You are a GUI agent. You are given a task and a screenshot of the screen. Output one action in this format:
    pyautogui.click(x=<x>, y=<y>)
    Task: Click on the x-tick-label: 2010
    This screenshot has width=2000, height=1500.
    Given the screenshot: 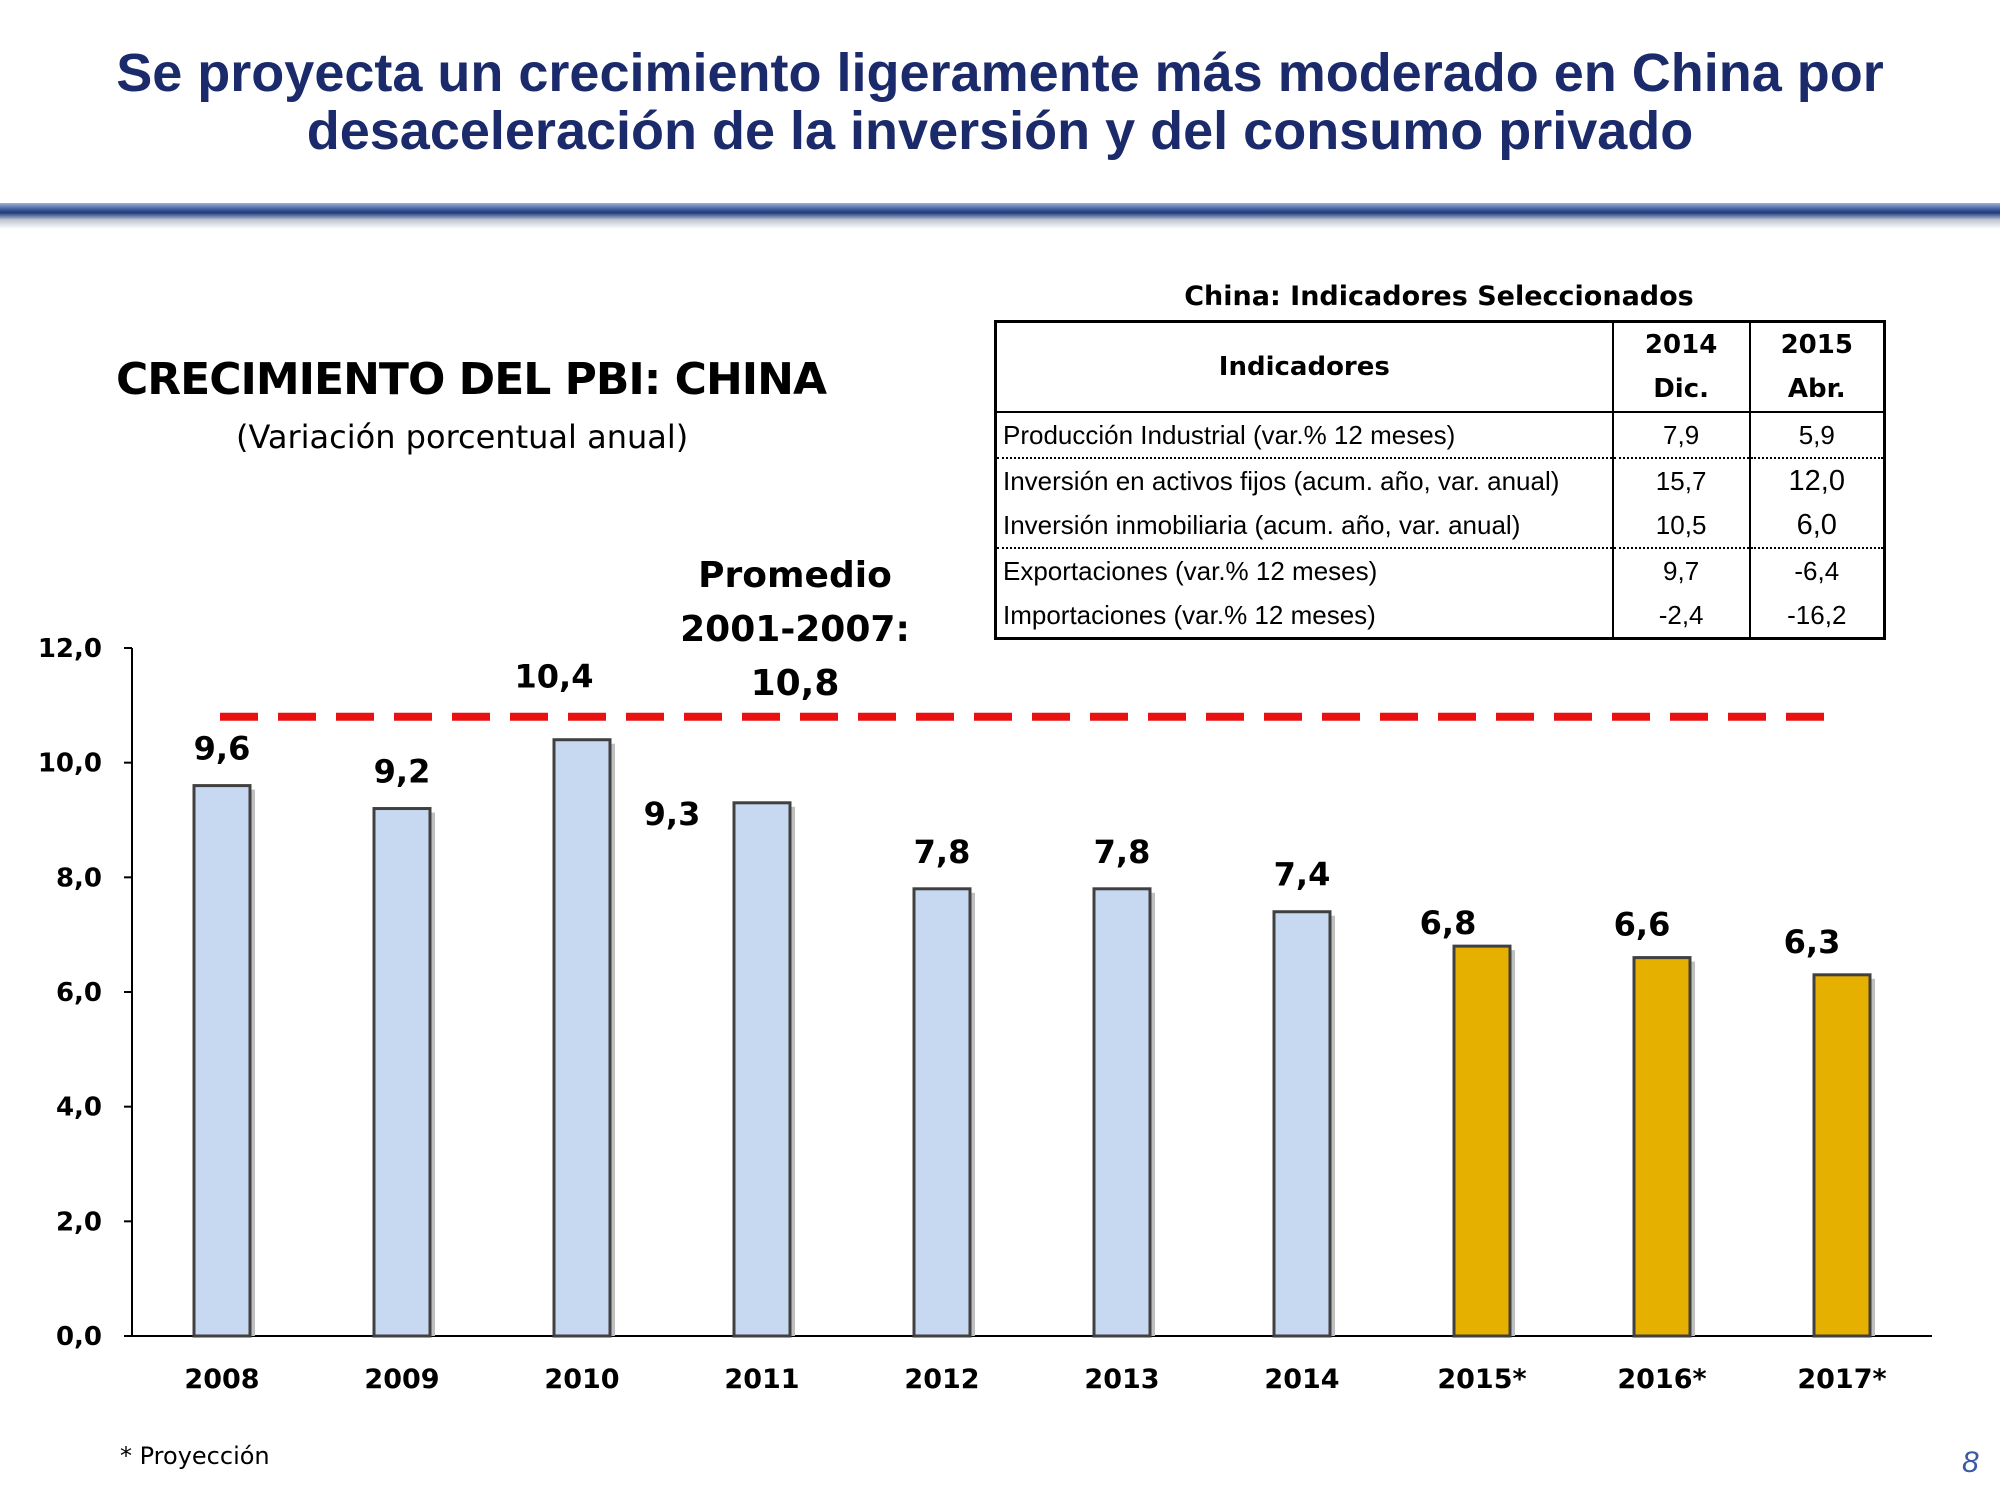 What is the action you would take?
    pyautogui.click(x=581, y=1379)
    